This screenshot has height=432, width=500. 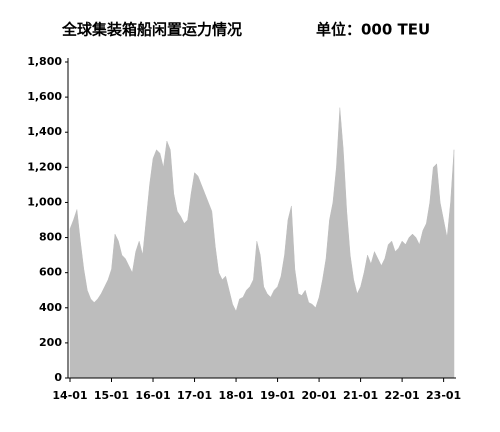 I want to click on y-tick-label: 800, so click(x=50, y=237).